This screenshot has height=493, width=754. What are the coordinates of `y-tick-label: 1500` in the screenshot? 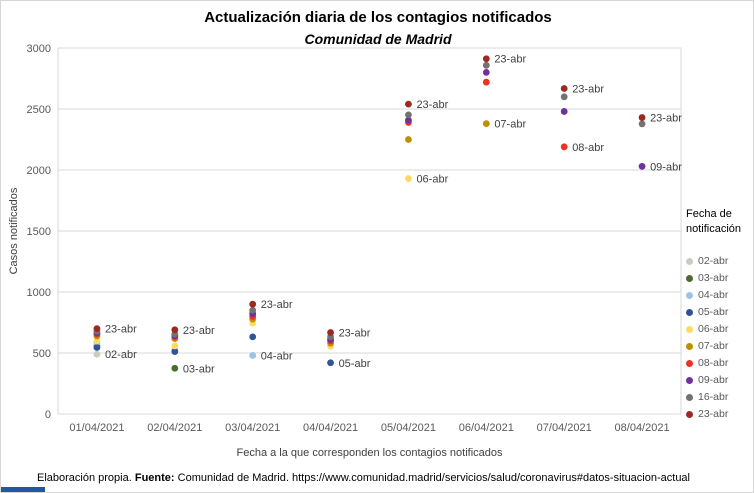 It's located at (39, 232).